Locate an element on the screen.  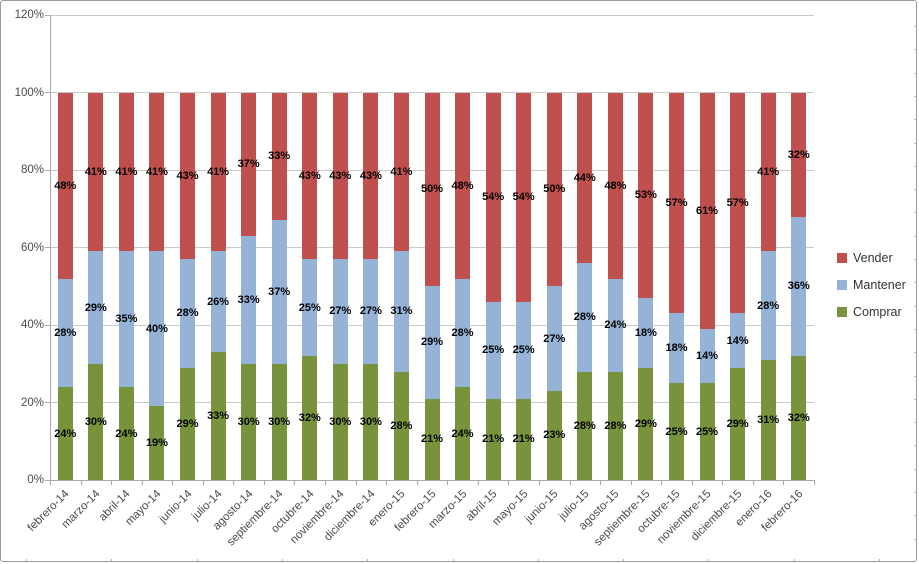
legend-label: Vender is located at coordinates (873, 258).